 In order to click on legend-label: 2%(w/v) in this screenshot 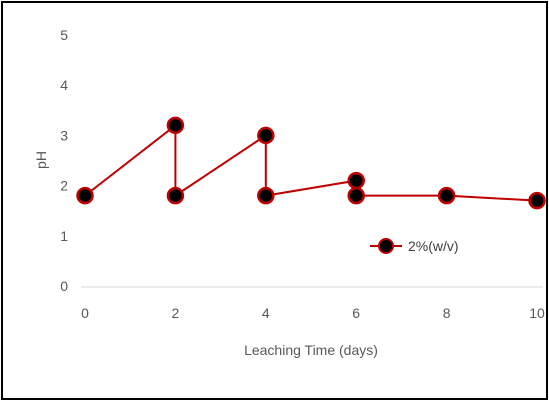, I will do `click(433, 246)`.